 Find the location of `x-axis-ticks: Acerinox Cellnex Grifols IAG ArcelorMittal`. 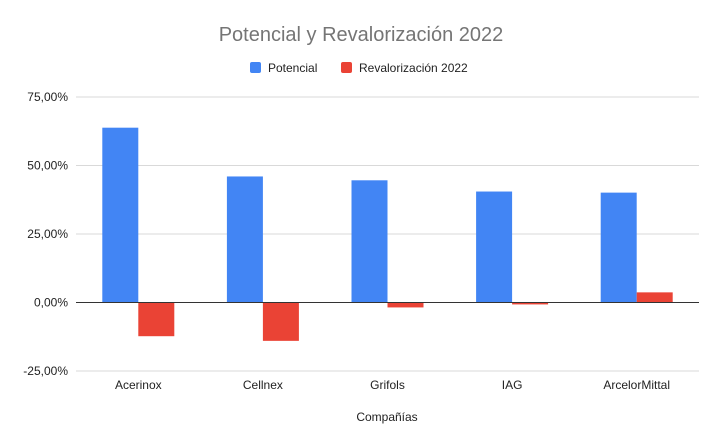

x-axis-ticks: Acerinox Cellnex Grifols IAG ArcelorMittal is located at coordinates (392, 385).